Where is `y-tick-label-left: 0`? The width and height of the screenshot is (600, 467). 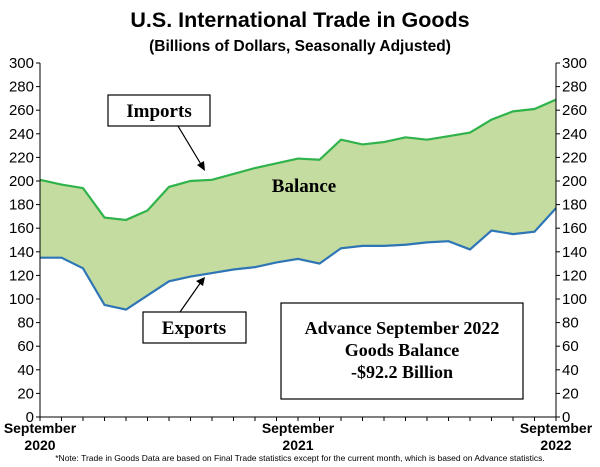
y-tick-label-left: 0 is located at coordinates (30, 417).